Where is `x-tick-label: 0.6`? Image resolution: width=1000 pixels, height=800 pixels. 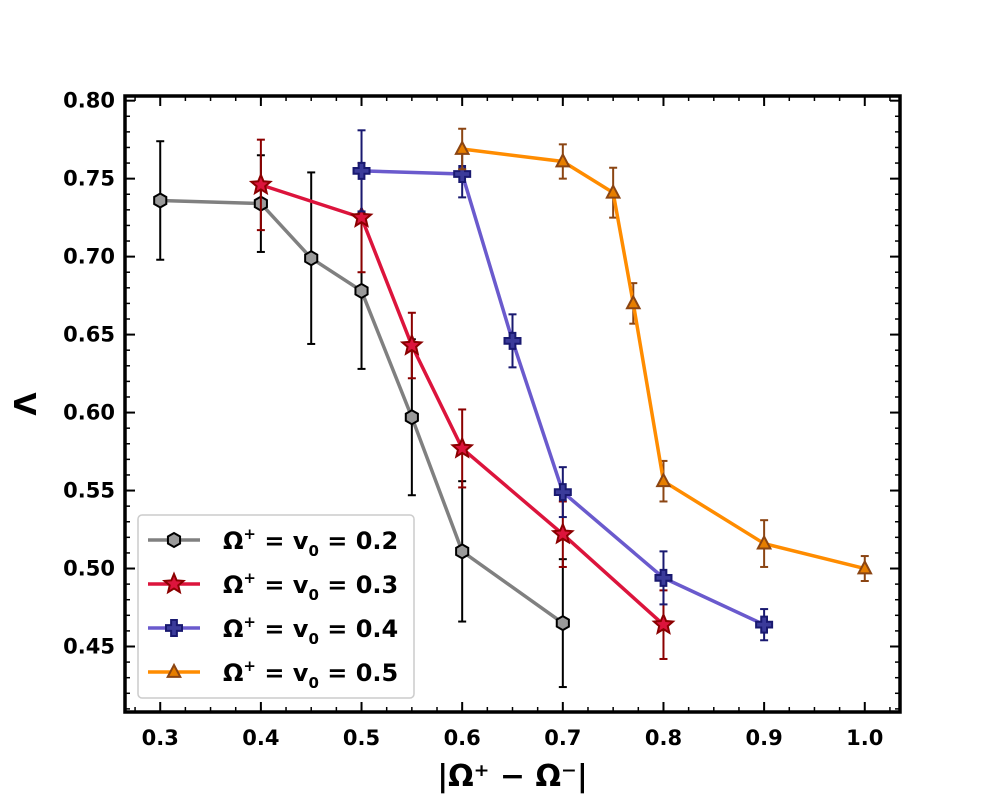
x-tick-label: 0.6 is located at coordinates (462, 738).